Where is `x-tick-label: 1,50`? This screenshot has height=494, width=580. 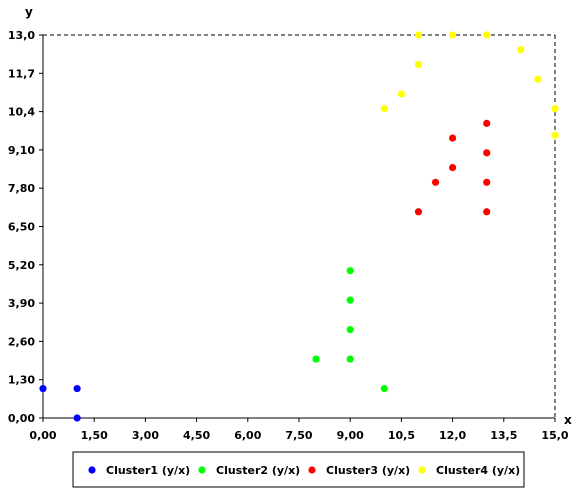 x-tick-label: 1,50 is located at coordinates (94, 435).